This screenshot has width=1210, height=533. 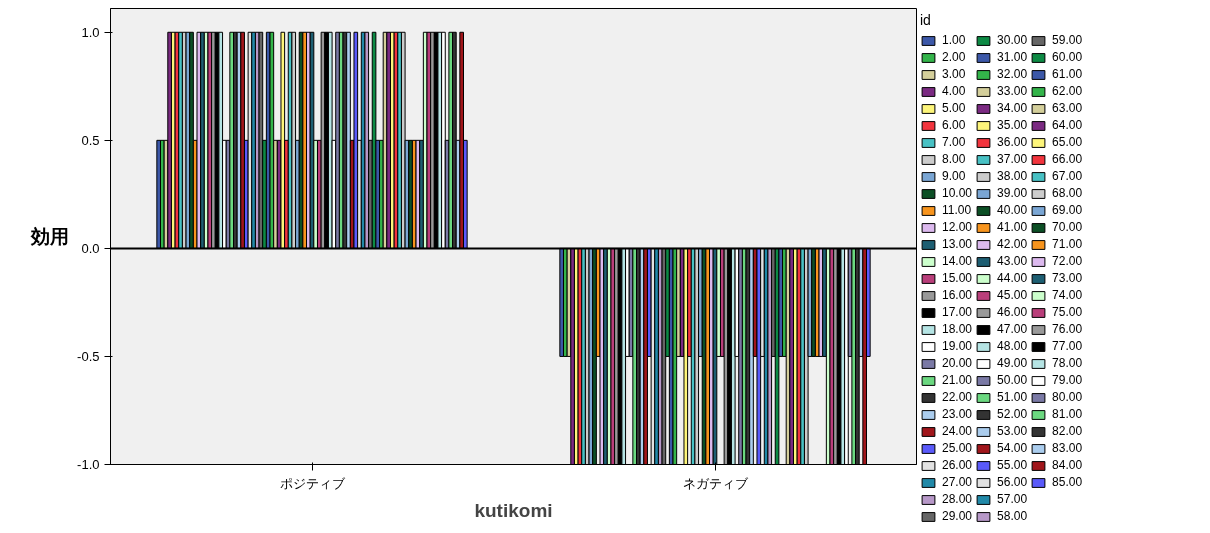 I want to click on legend-label: 13.00, so click(x=957, y=244).